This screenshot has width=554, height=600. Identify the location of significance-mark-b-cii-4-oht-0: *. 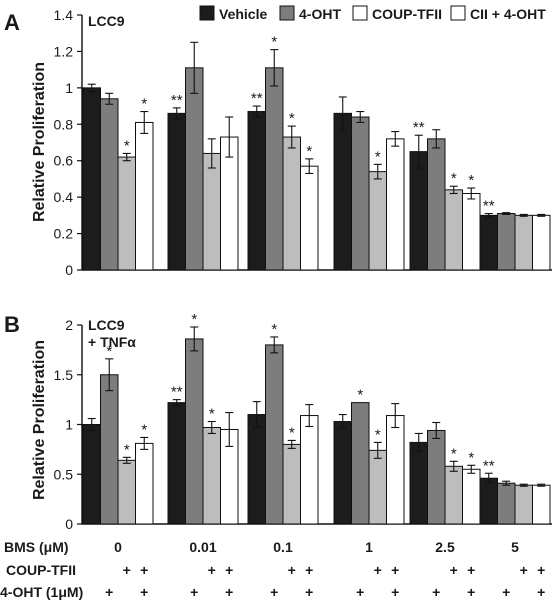
(144, 429).